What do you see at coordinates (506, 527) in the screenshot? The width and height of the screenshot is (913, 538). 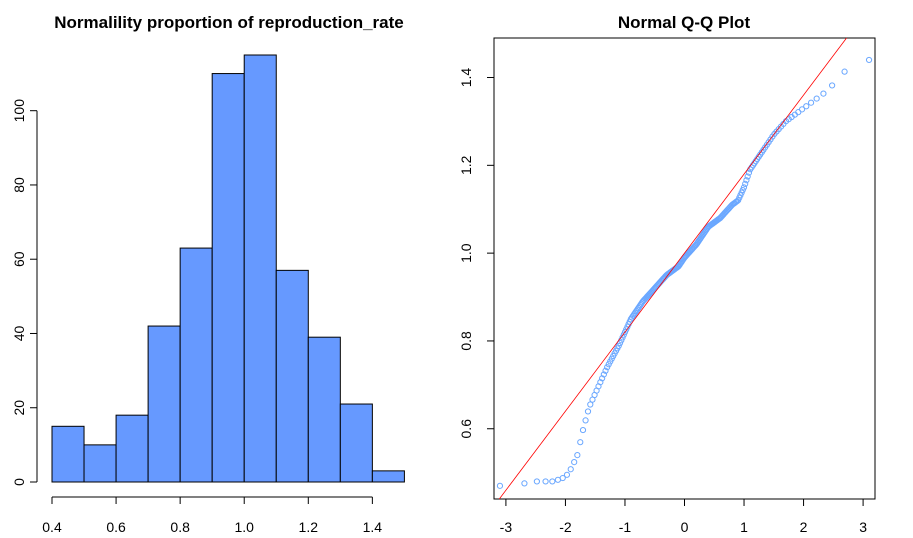 I see `qq-x-tick-label: -3` at bounding box center [506, 527].